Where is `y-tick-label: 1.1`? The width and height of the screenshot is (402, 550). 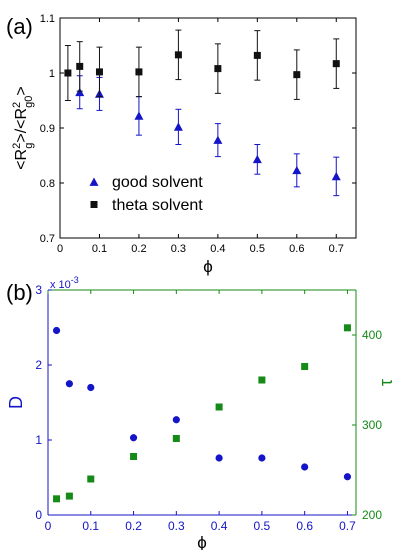 y-tick-label: 1.1 is located at coordinates (47, 19).